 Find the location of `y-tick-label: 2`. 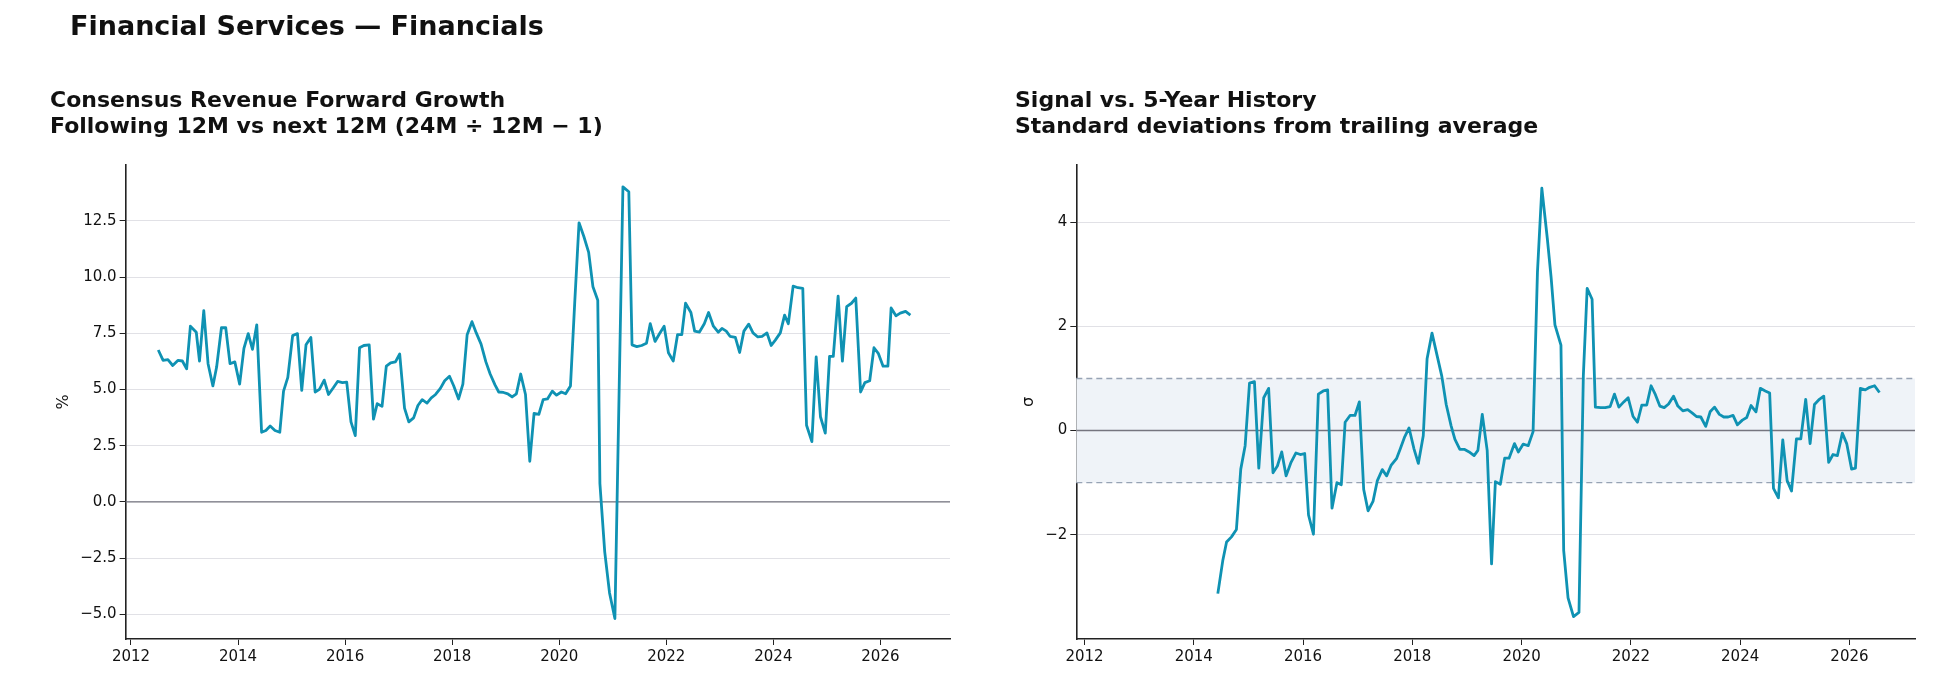

y-tick-label: 2 is located at coordinates (1062, 325).